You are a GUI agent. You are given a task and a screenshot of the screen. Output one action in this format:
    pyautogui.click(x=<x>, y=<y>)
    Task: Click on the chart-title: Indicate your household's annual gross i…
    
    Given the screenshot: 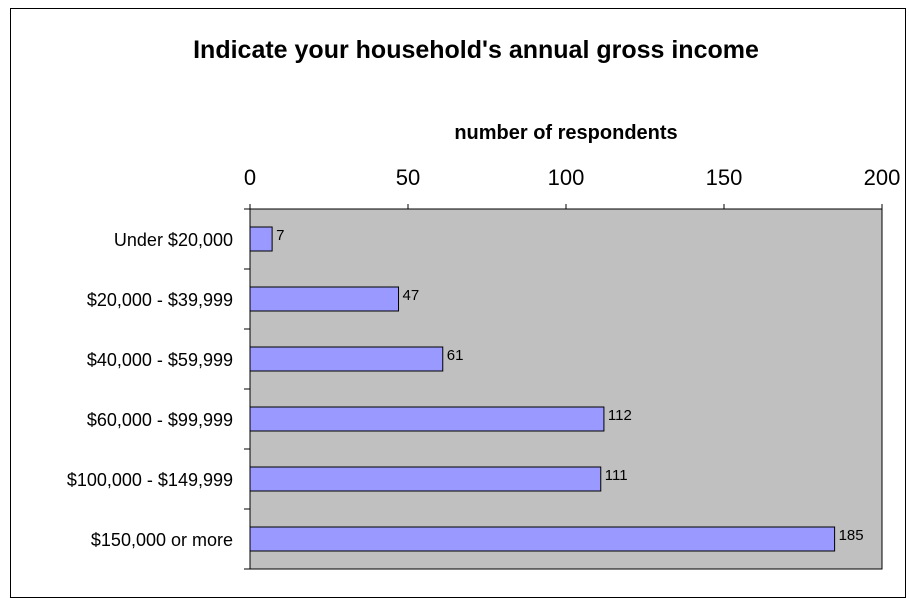 What is the action you would take?
    pyautogui.click(x=476, y=50)
    